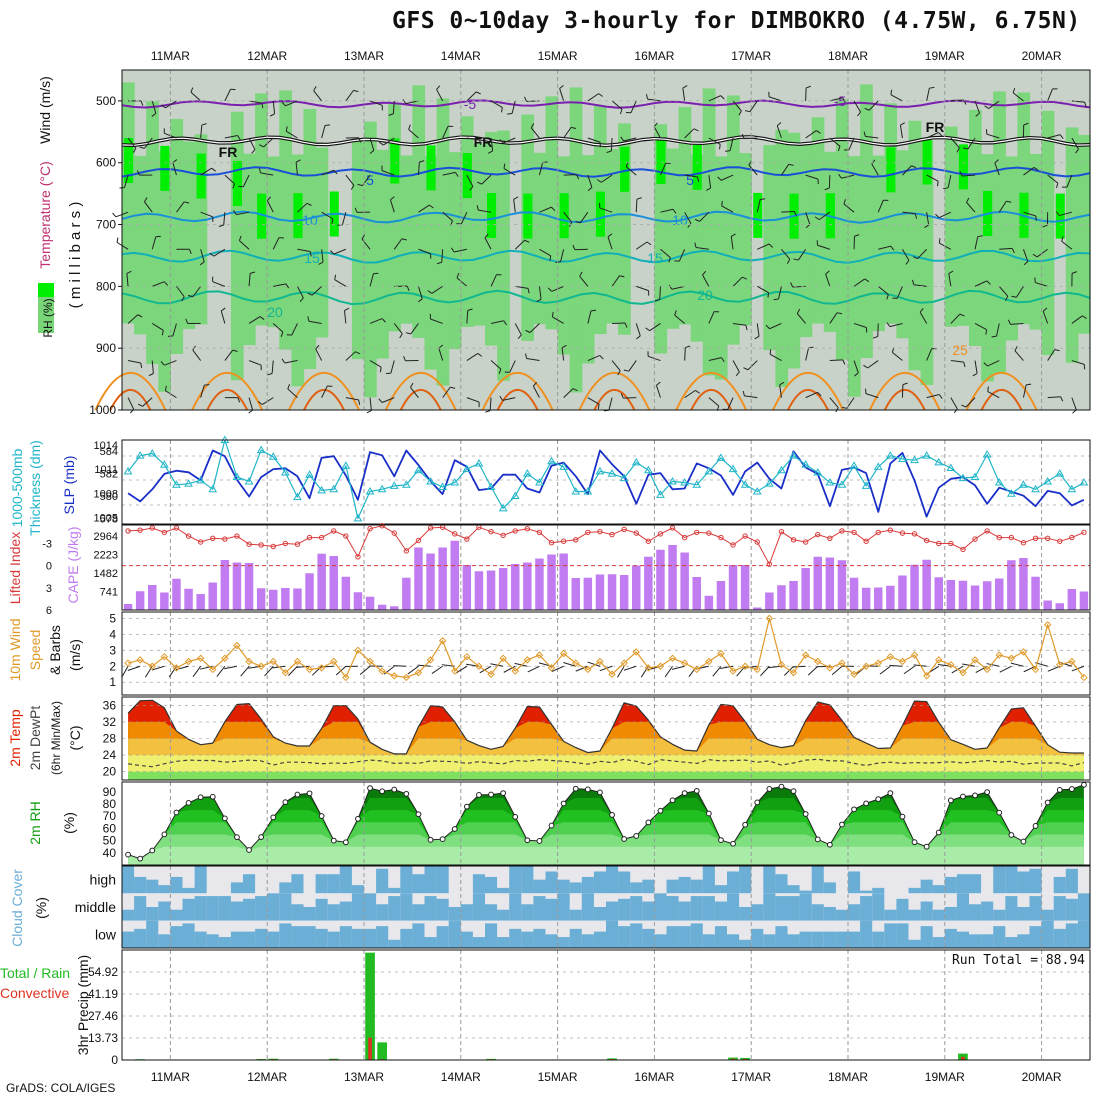 This screenshot has height=1100, width=1100. What do you see at coordinates (45, 110) in the screenshot?
I see `wind-legend-label: Wind (m/s)` at bounding box center [45, 110].